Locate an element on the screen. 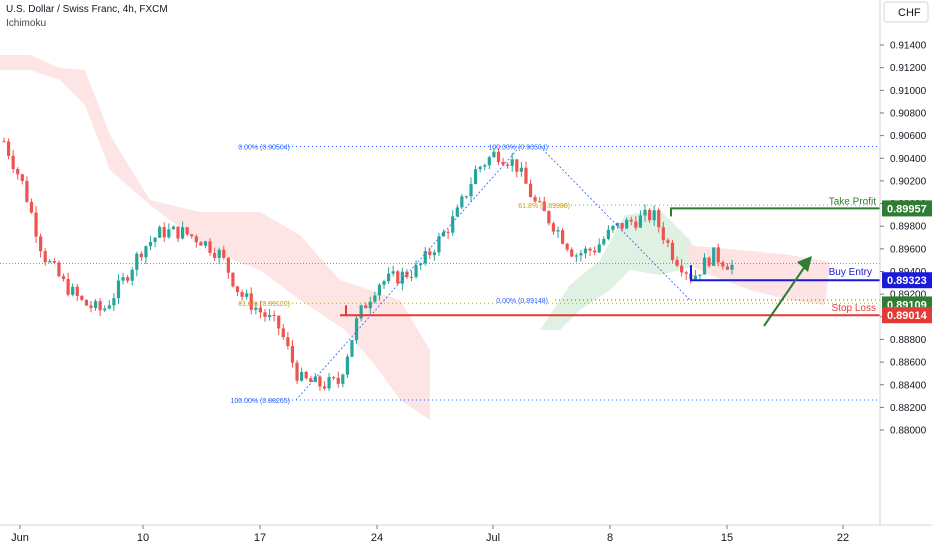  price-tick-label: 0.89600 is located at coordinates (908, 249).